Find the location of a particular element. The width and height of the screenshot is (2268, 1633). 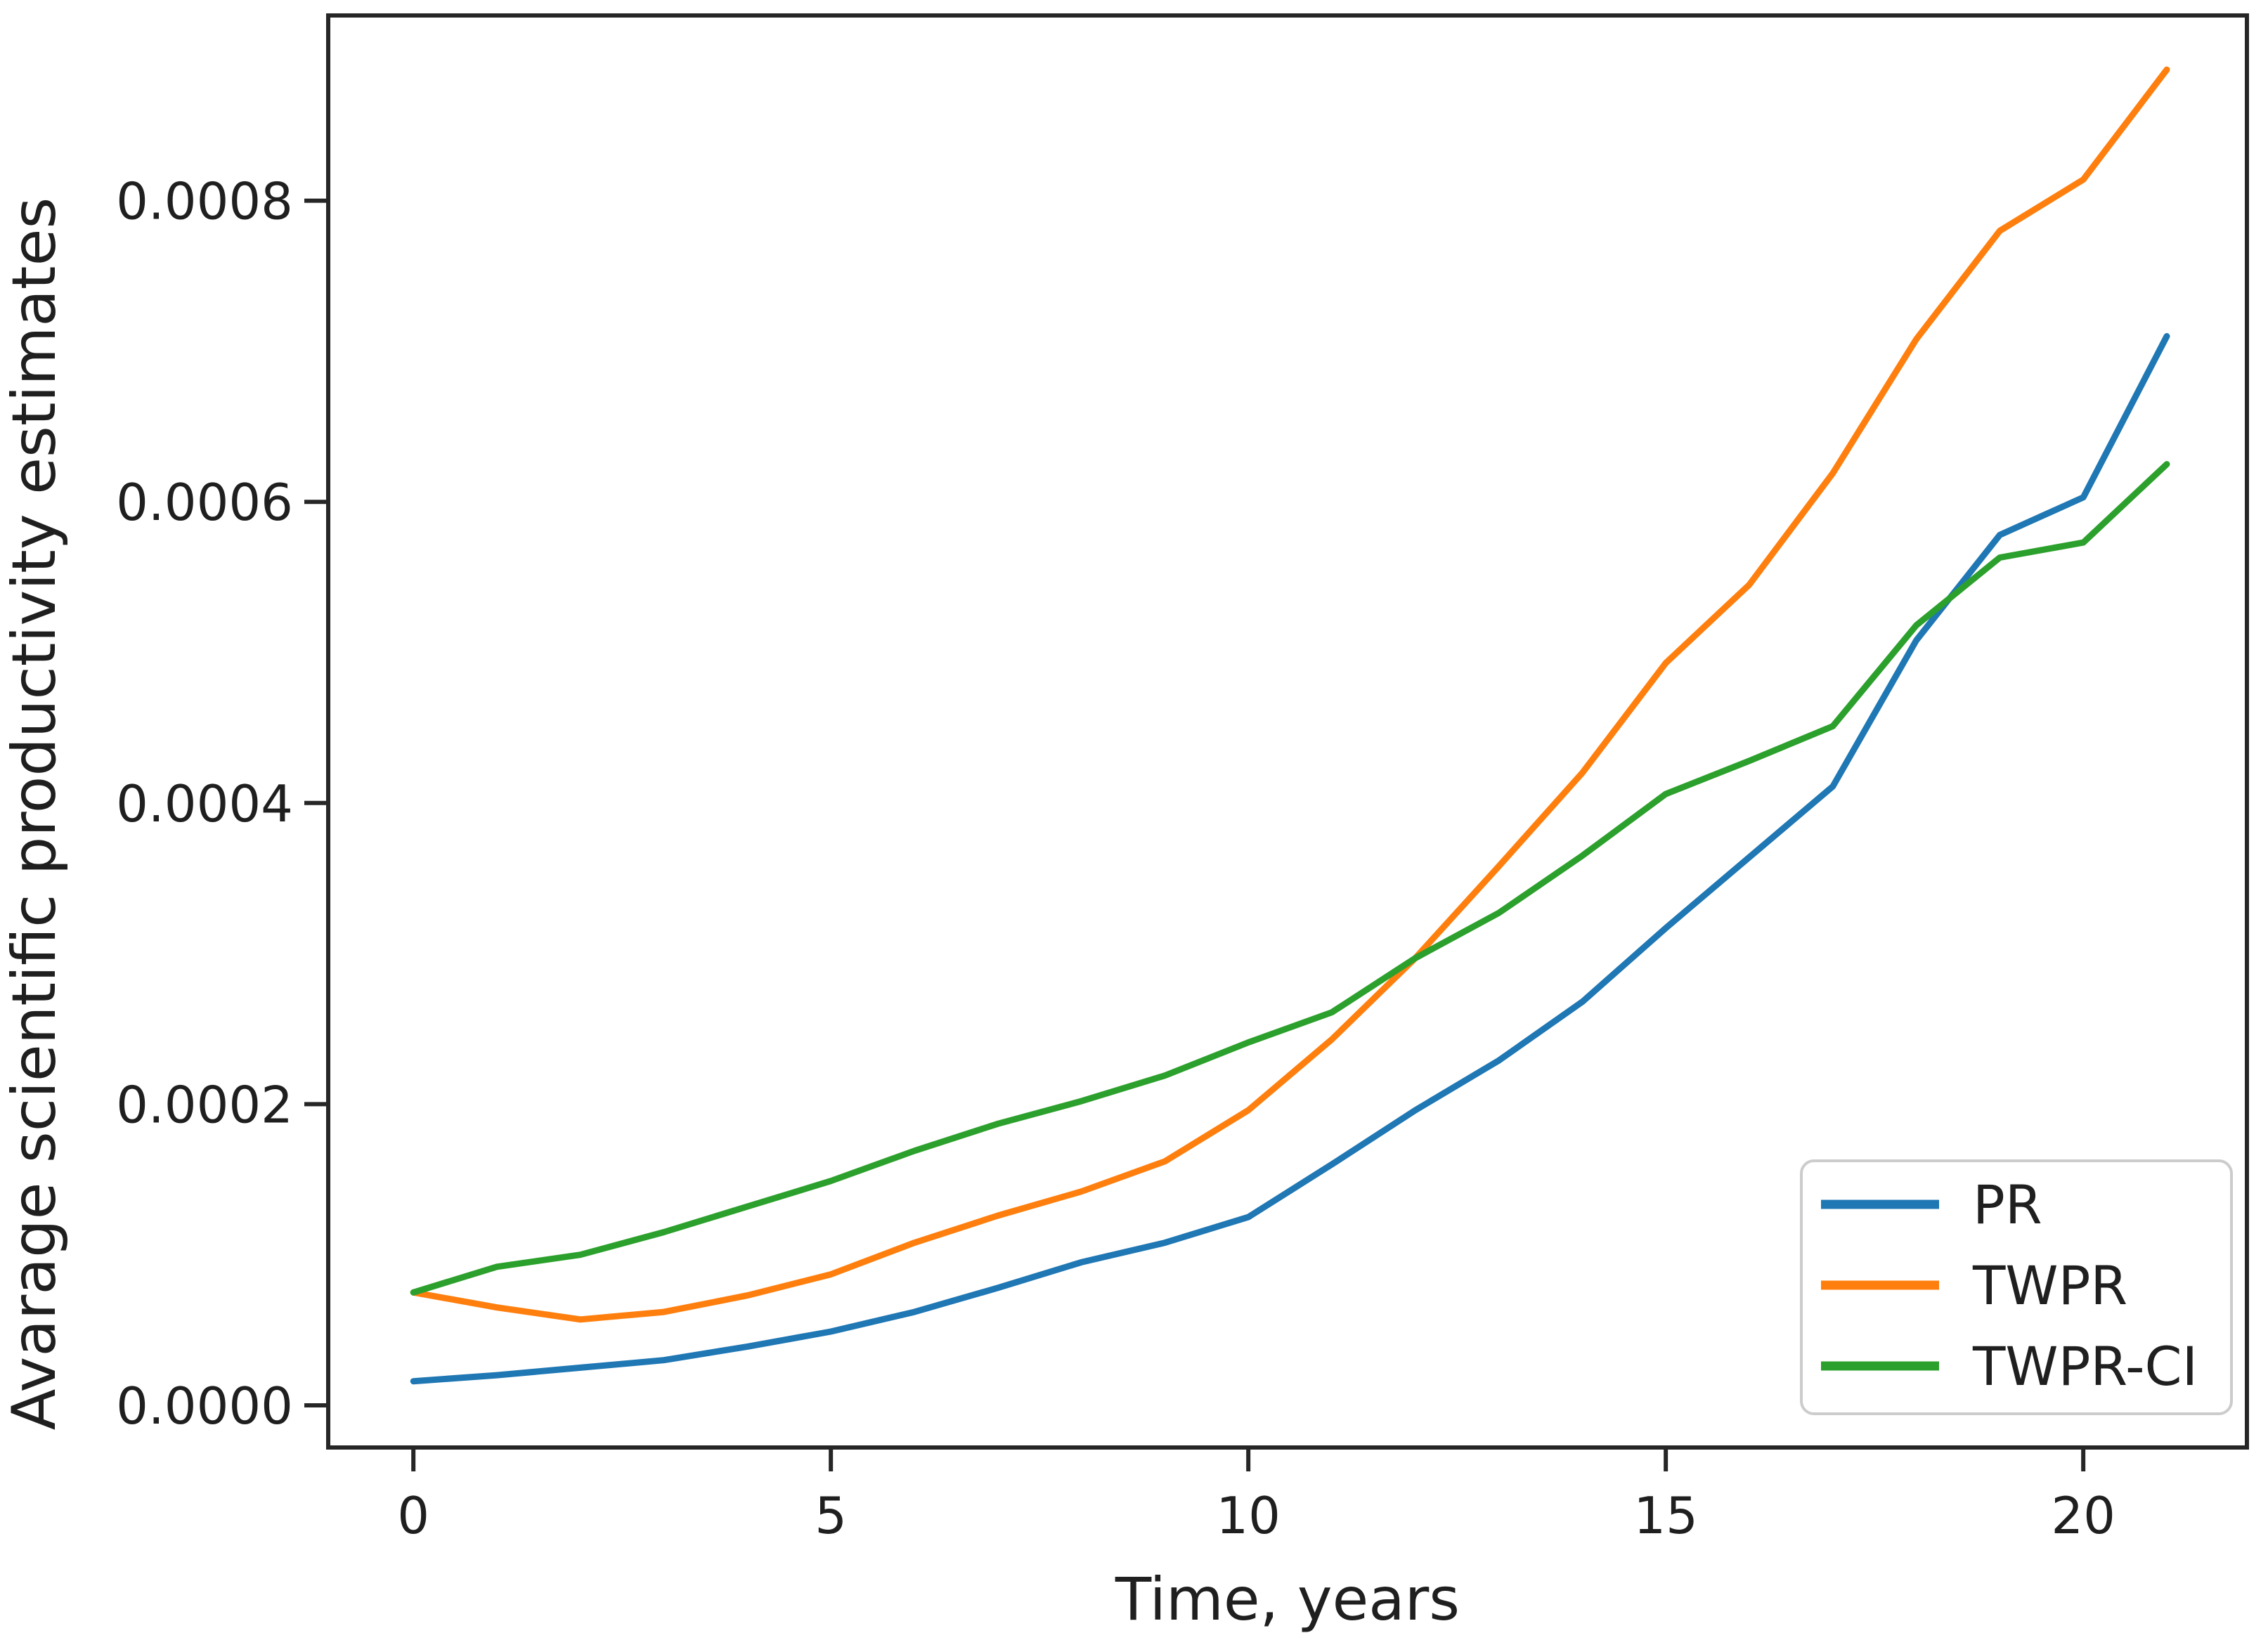

legend-box is located at coordinates (2016, 1287).